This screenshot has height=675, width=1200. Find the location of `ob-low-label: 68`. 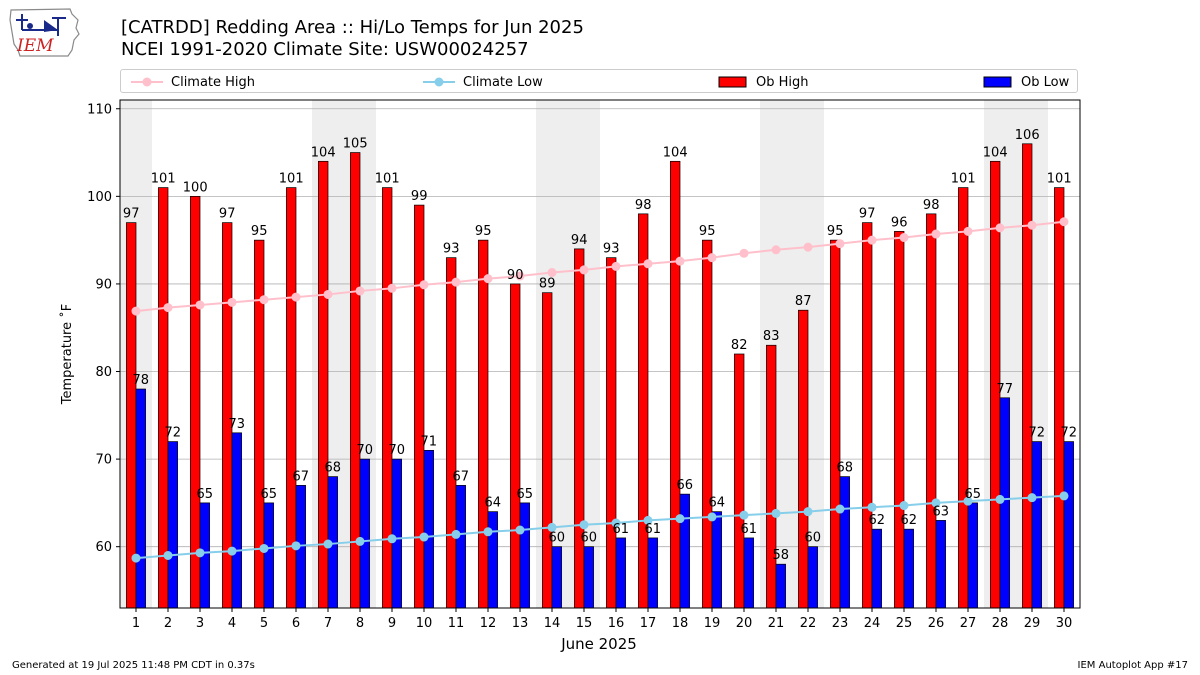

ob-low-label: 68 is located at coordinates (333, 468).